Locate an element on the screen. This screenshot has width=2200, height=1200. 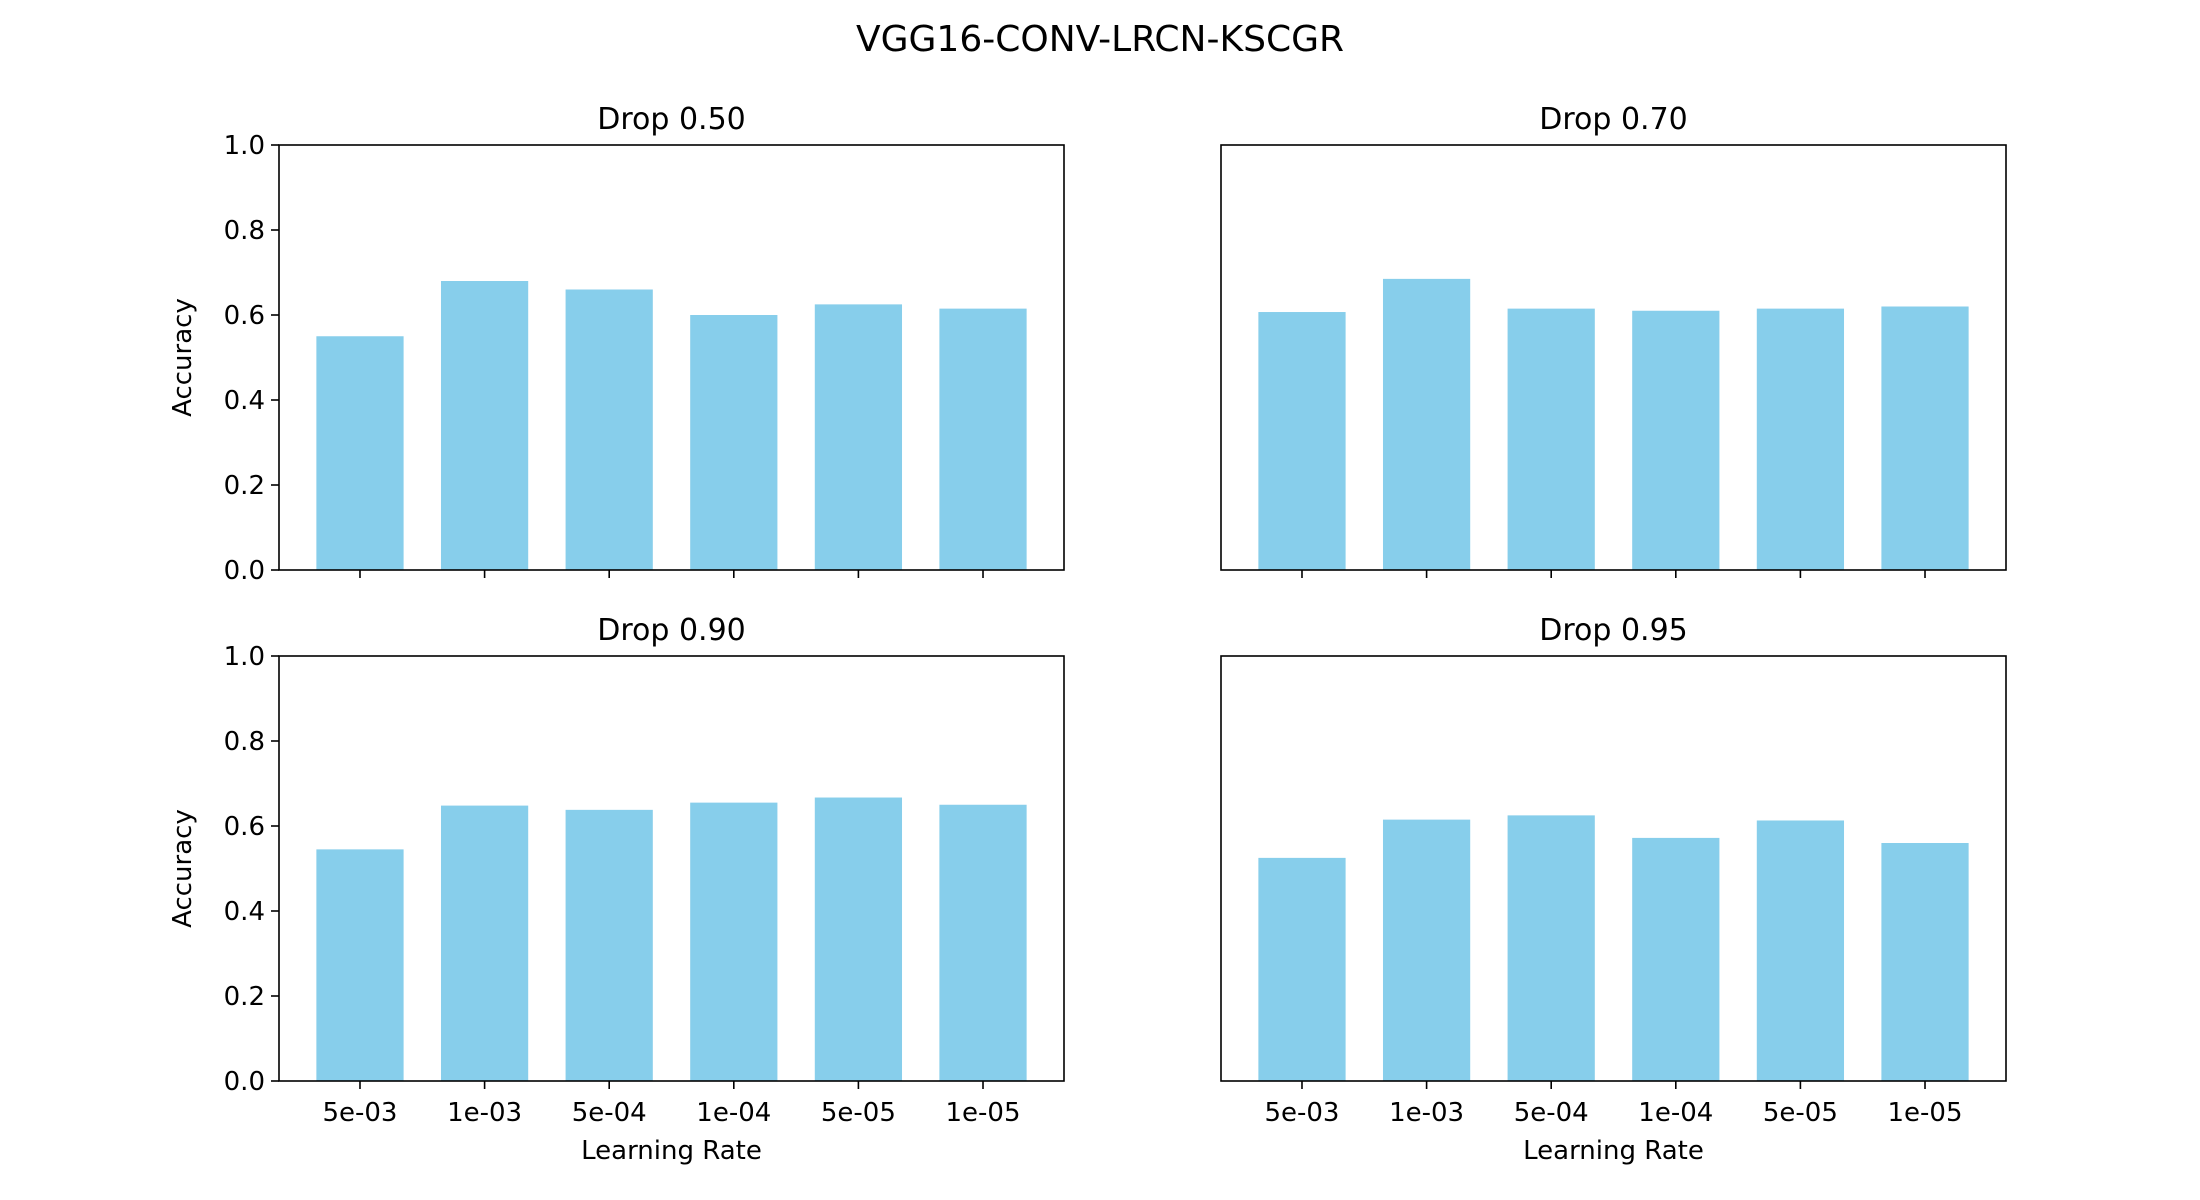
subplot-title: Drop 0.90 is located at coordinates (671, 630).